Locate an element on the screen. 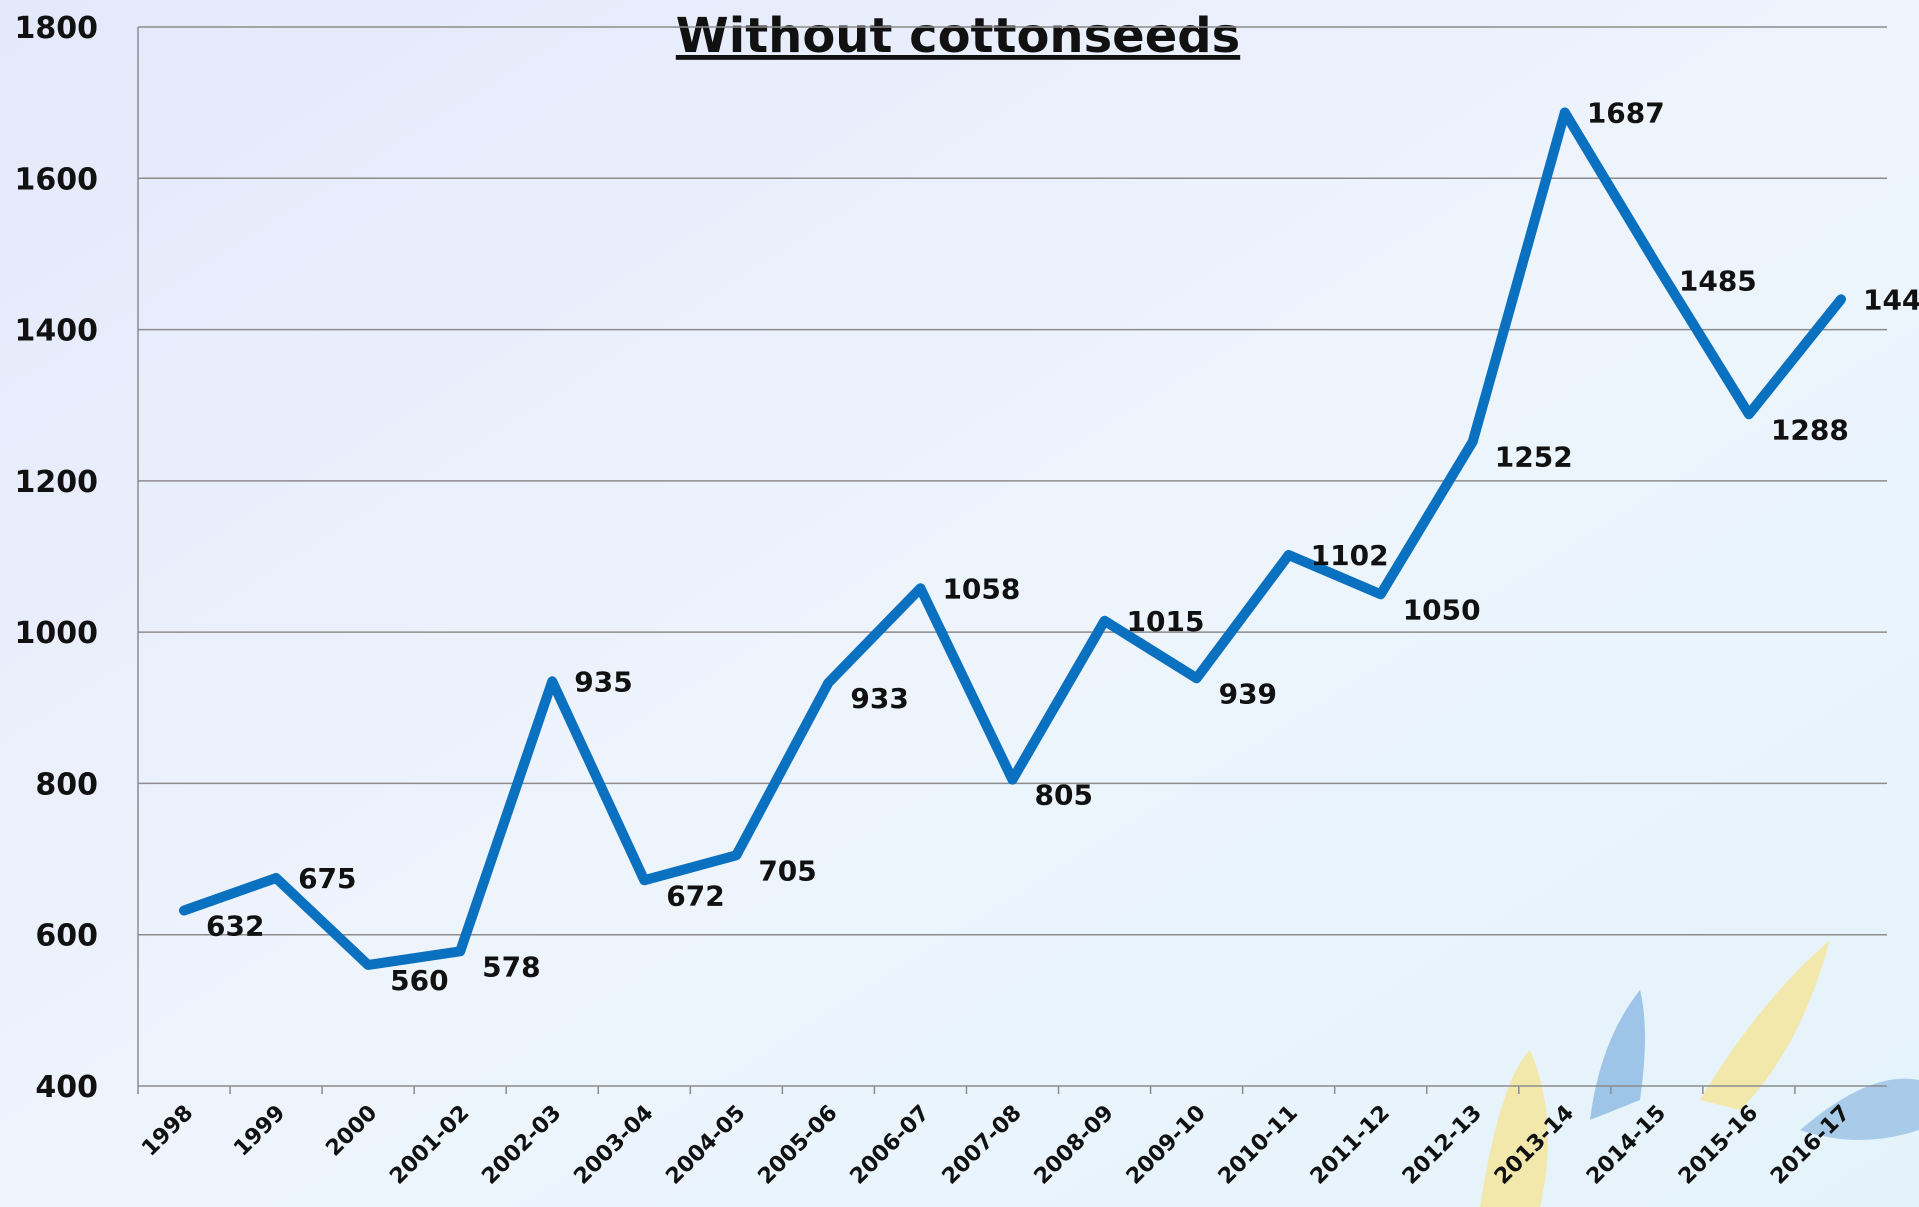 Image resolution: width=1919 pixels, height=1207 pixels. y-tick-label: 600 is located at coordinates (66, 936).